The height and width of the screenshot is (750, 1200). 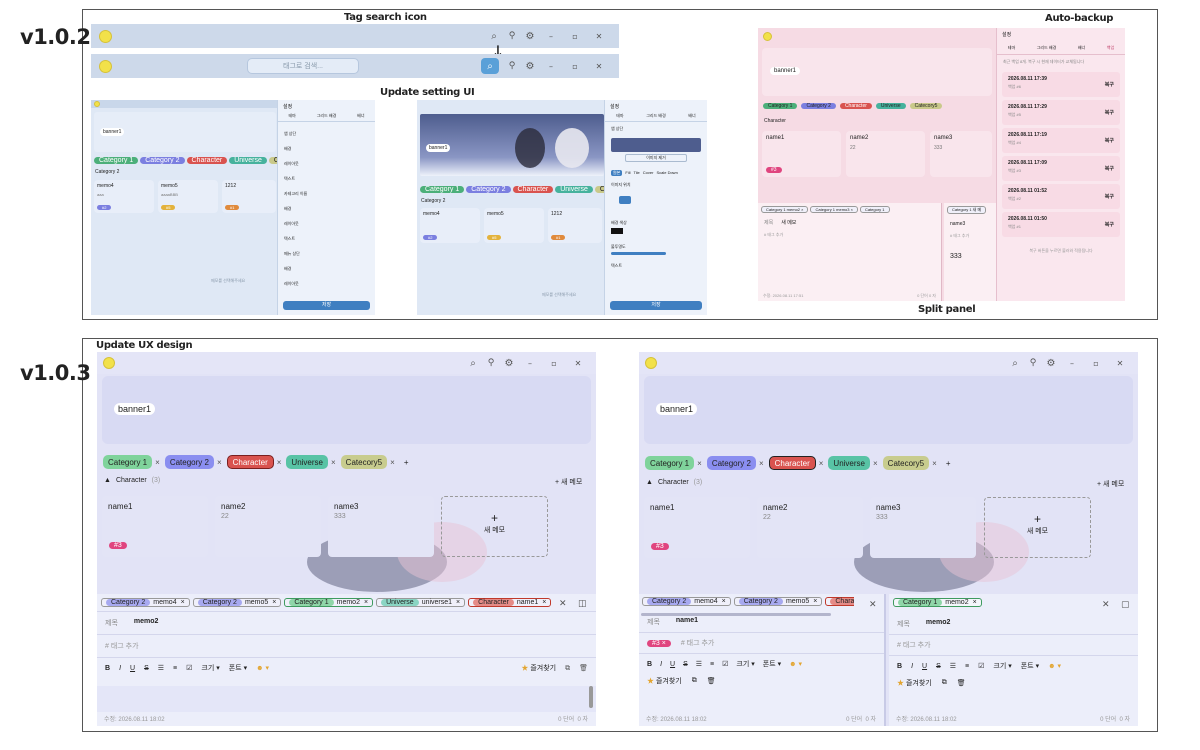 I want to click on bold-button: B, so click(x=108, y=668).